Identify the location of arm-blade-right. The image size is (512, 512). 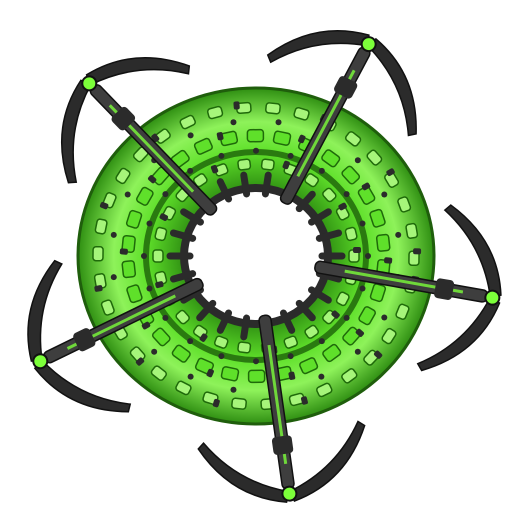
(244, 472).